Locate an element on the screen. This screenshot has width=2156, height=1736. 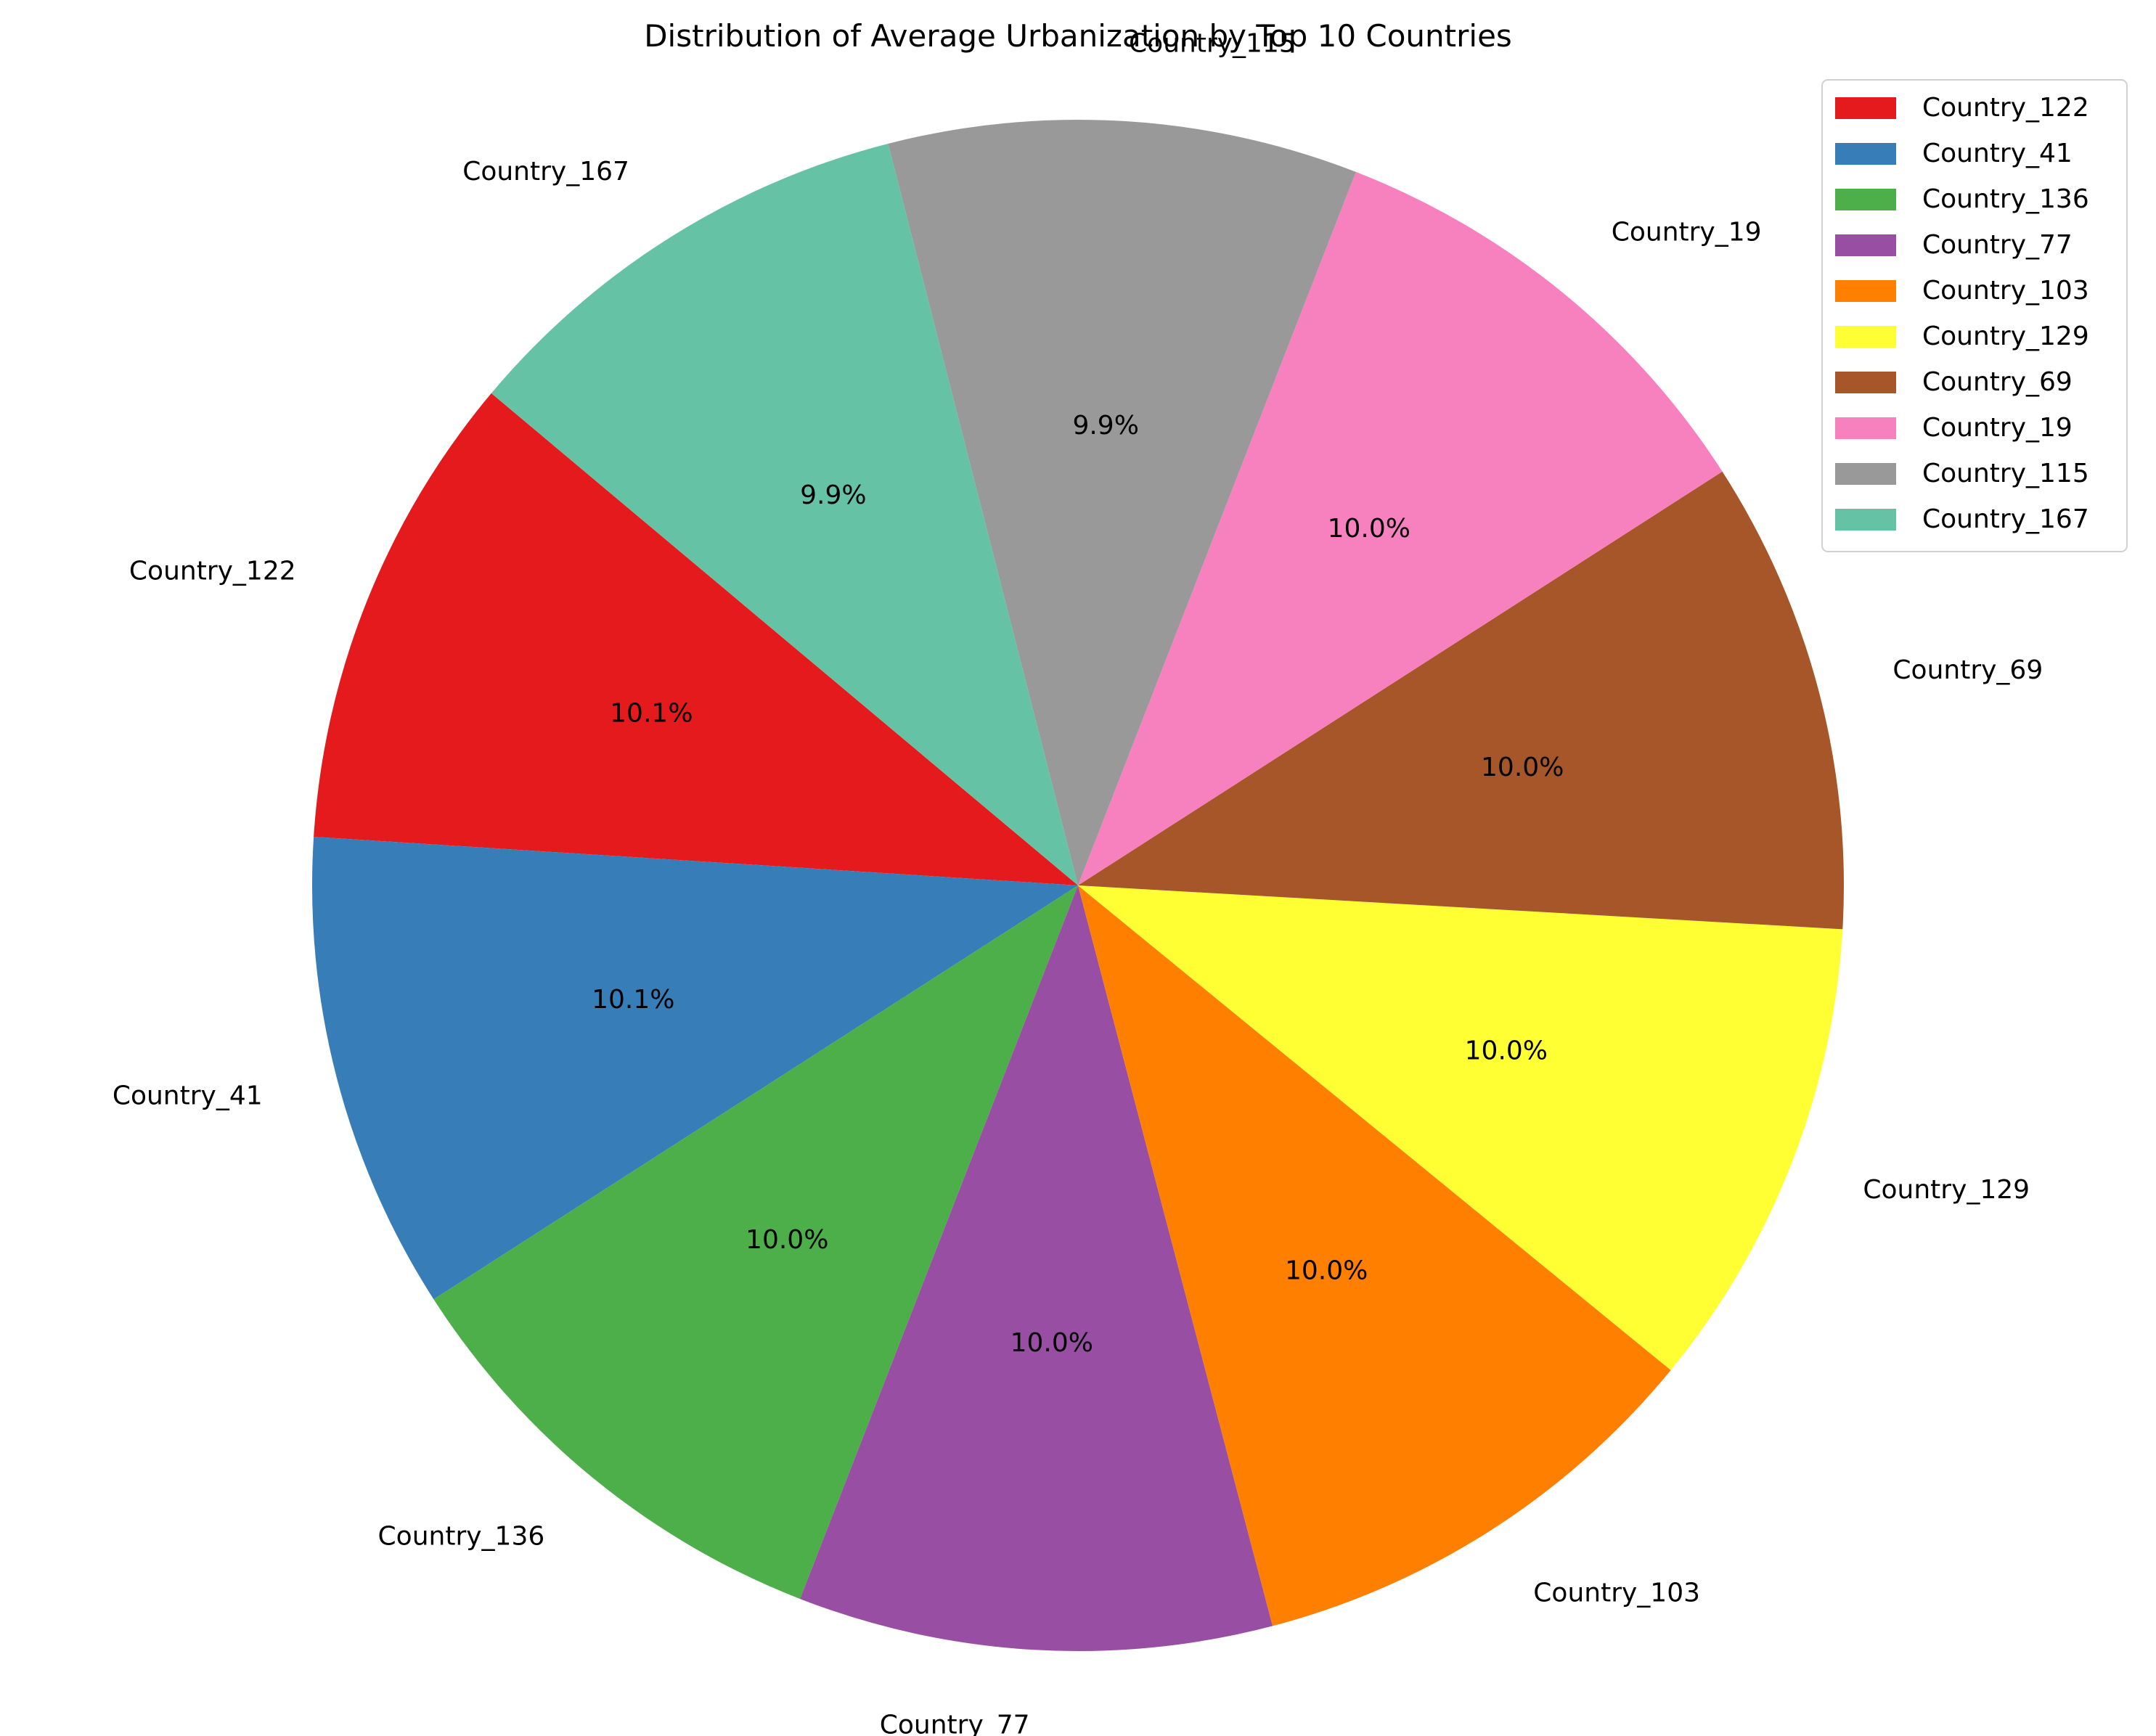
percent-label-country-122: 10.1% is located at coordinates (652, 714).